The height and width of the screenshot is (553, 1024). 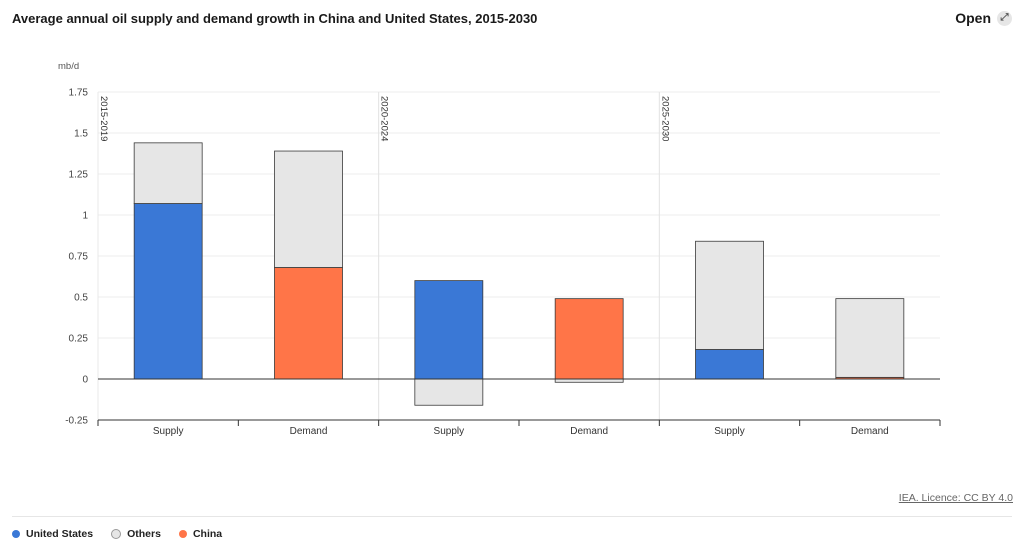 I want to click on expand-icon: ⤢, so click(x=1004, y=18).